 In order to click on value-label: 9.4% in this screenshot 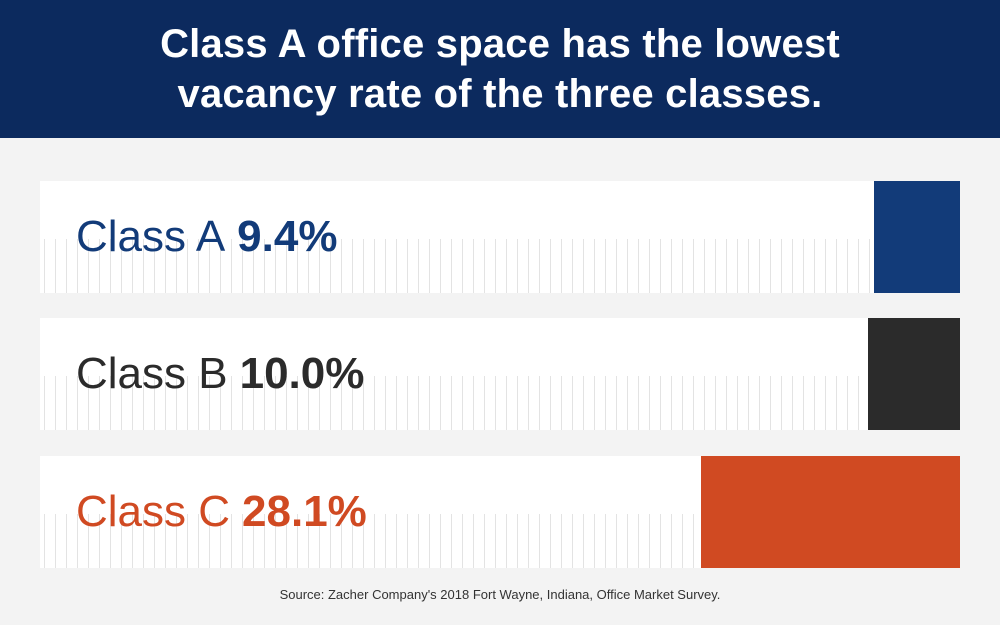, I will do `click(287, 236)`.